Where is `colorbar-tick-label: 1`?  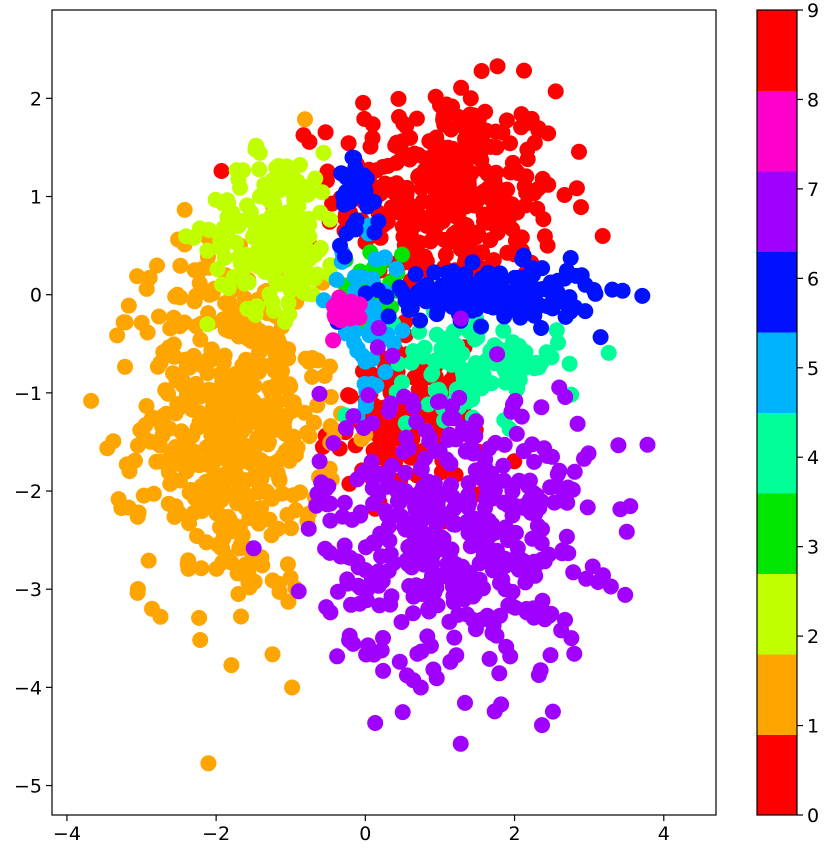
colorbar-tick-label: 1 is located at coordinates (813, 727).